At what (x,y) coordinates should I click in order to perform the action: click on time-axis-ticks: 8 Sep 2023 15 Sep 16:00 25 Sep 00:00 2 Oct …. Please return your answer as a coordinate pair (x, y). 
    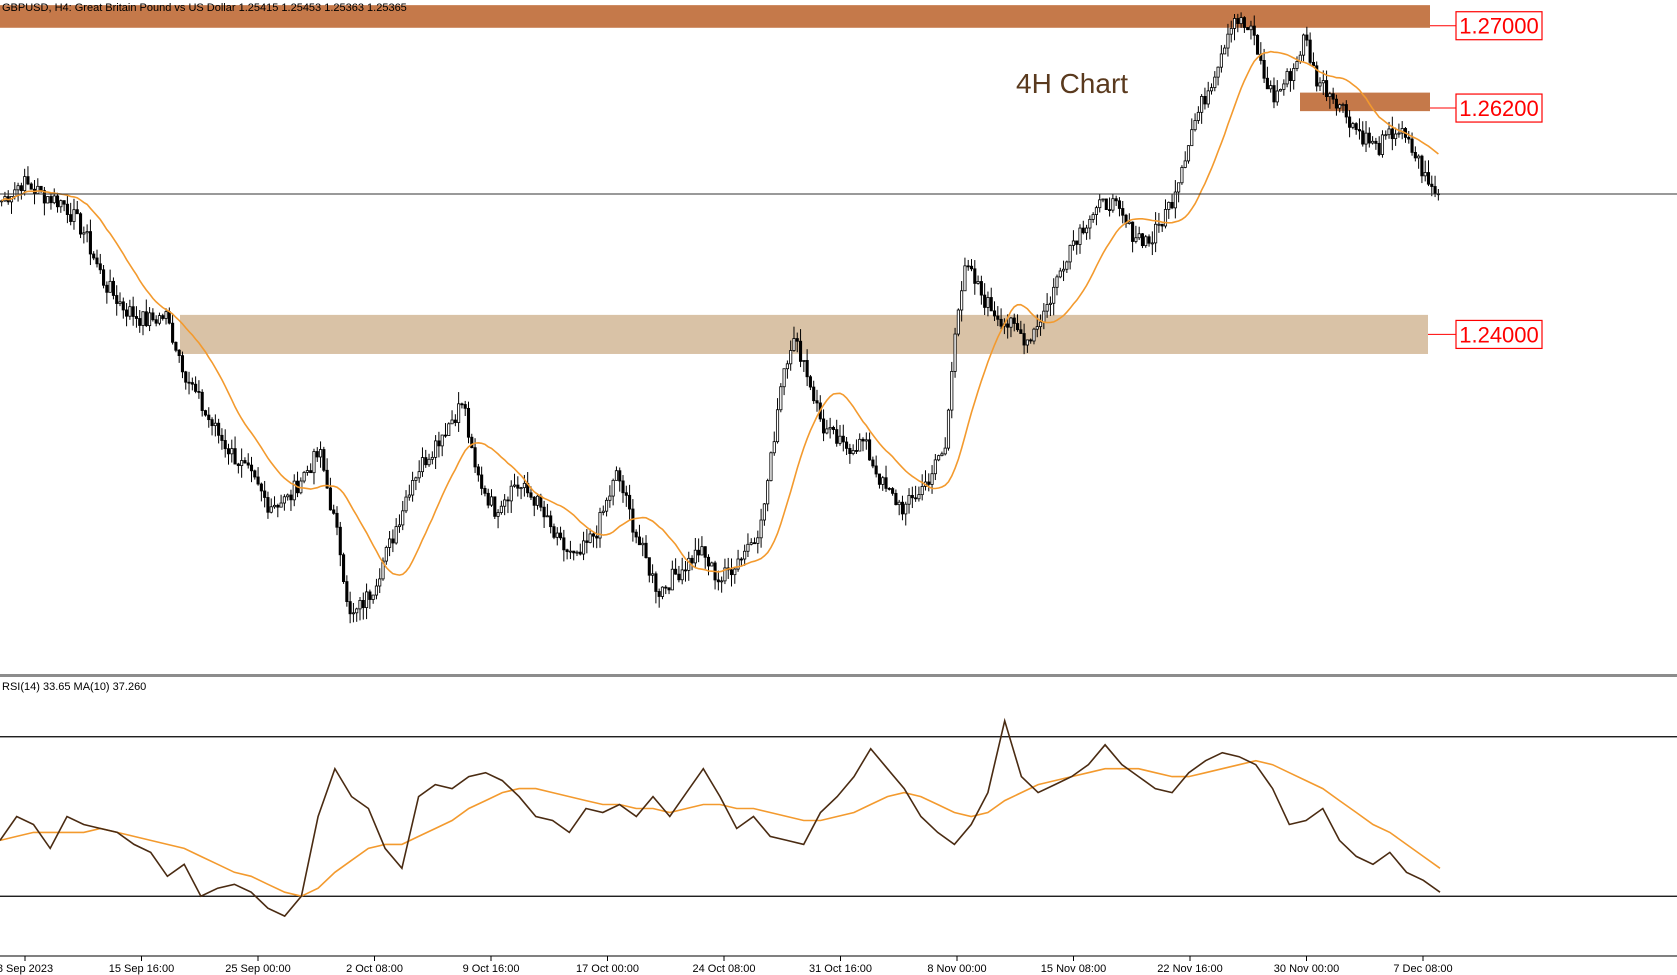
    Looking at the image, I should click on (726, 965).